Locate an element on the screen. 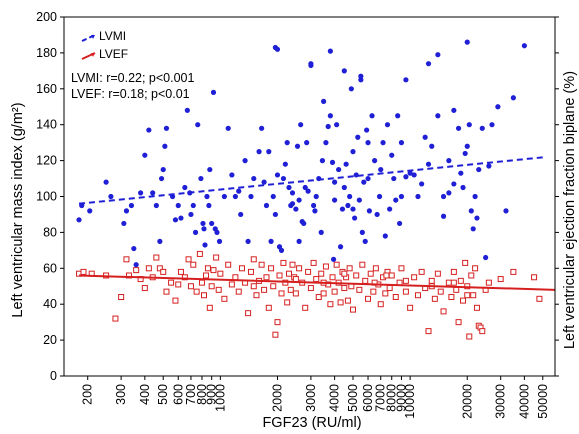 The image size is (579, 434). x-tick-label: 9000 is located at coordinates (401, 398).